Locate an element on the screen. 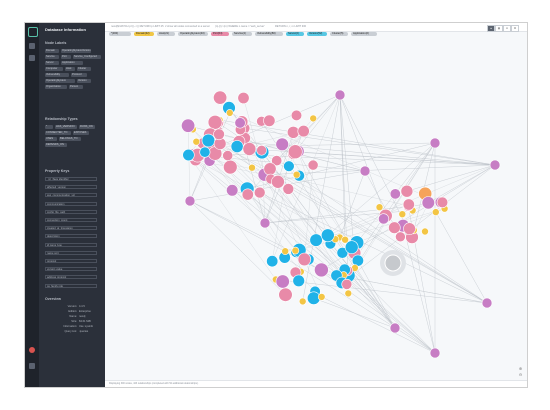 Image resolution: width=550 pixels, height=410 pixels. relationship-type-chip: EXPOSES is located at coordinates (81, 133).